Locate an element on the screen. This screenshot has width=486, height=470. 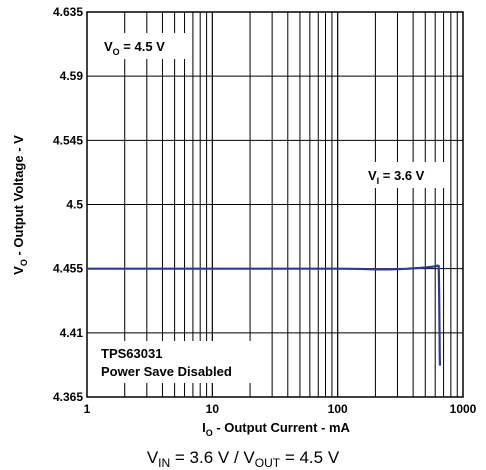
y-tick-label: 4.59 is located at coordinates (72, 76).